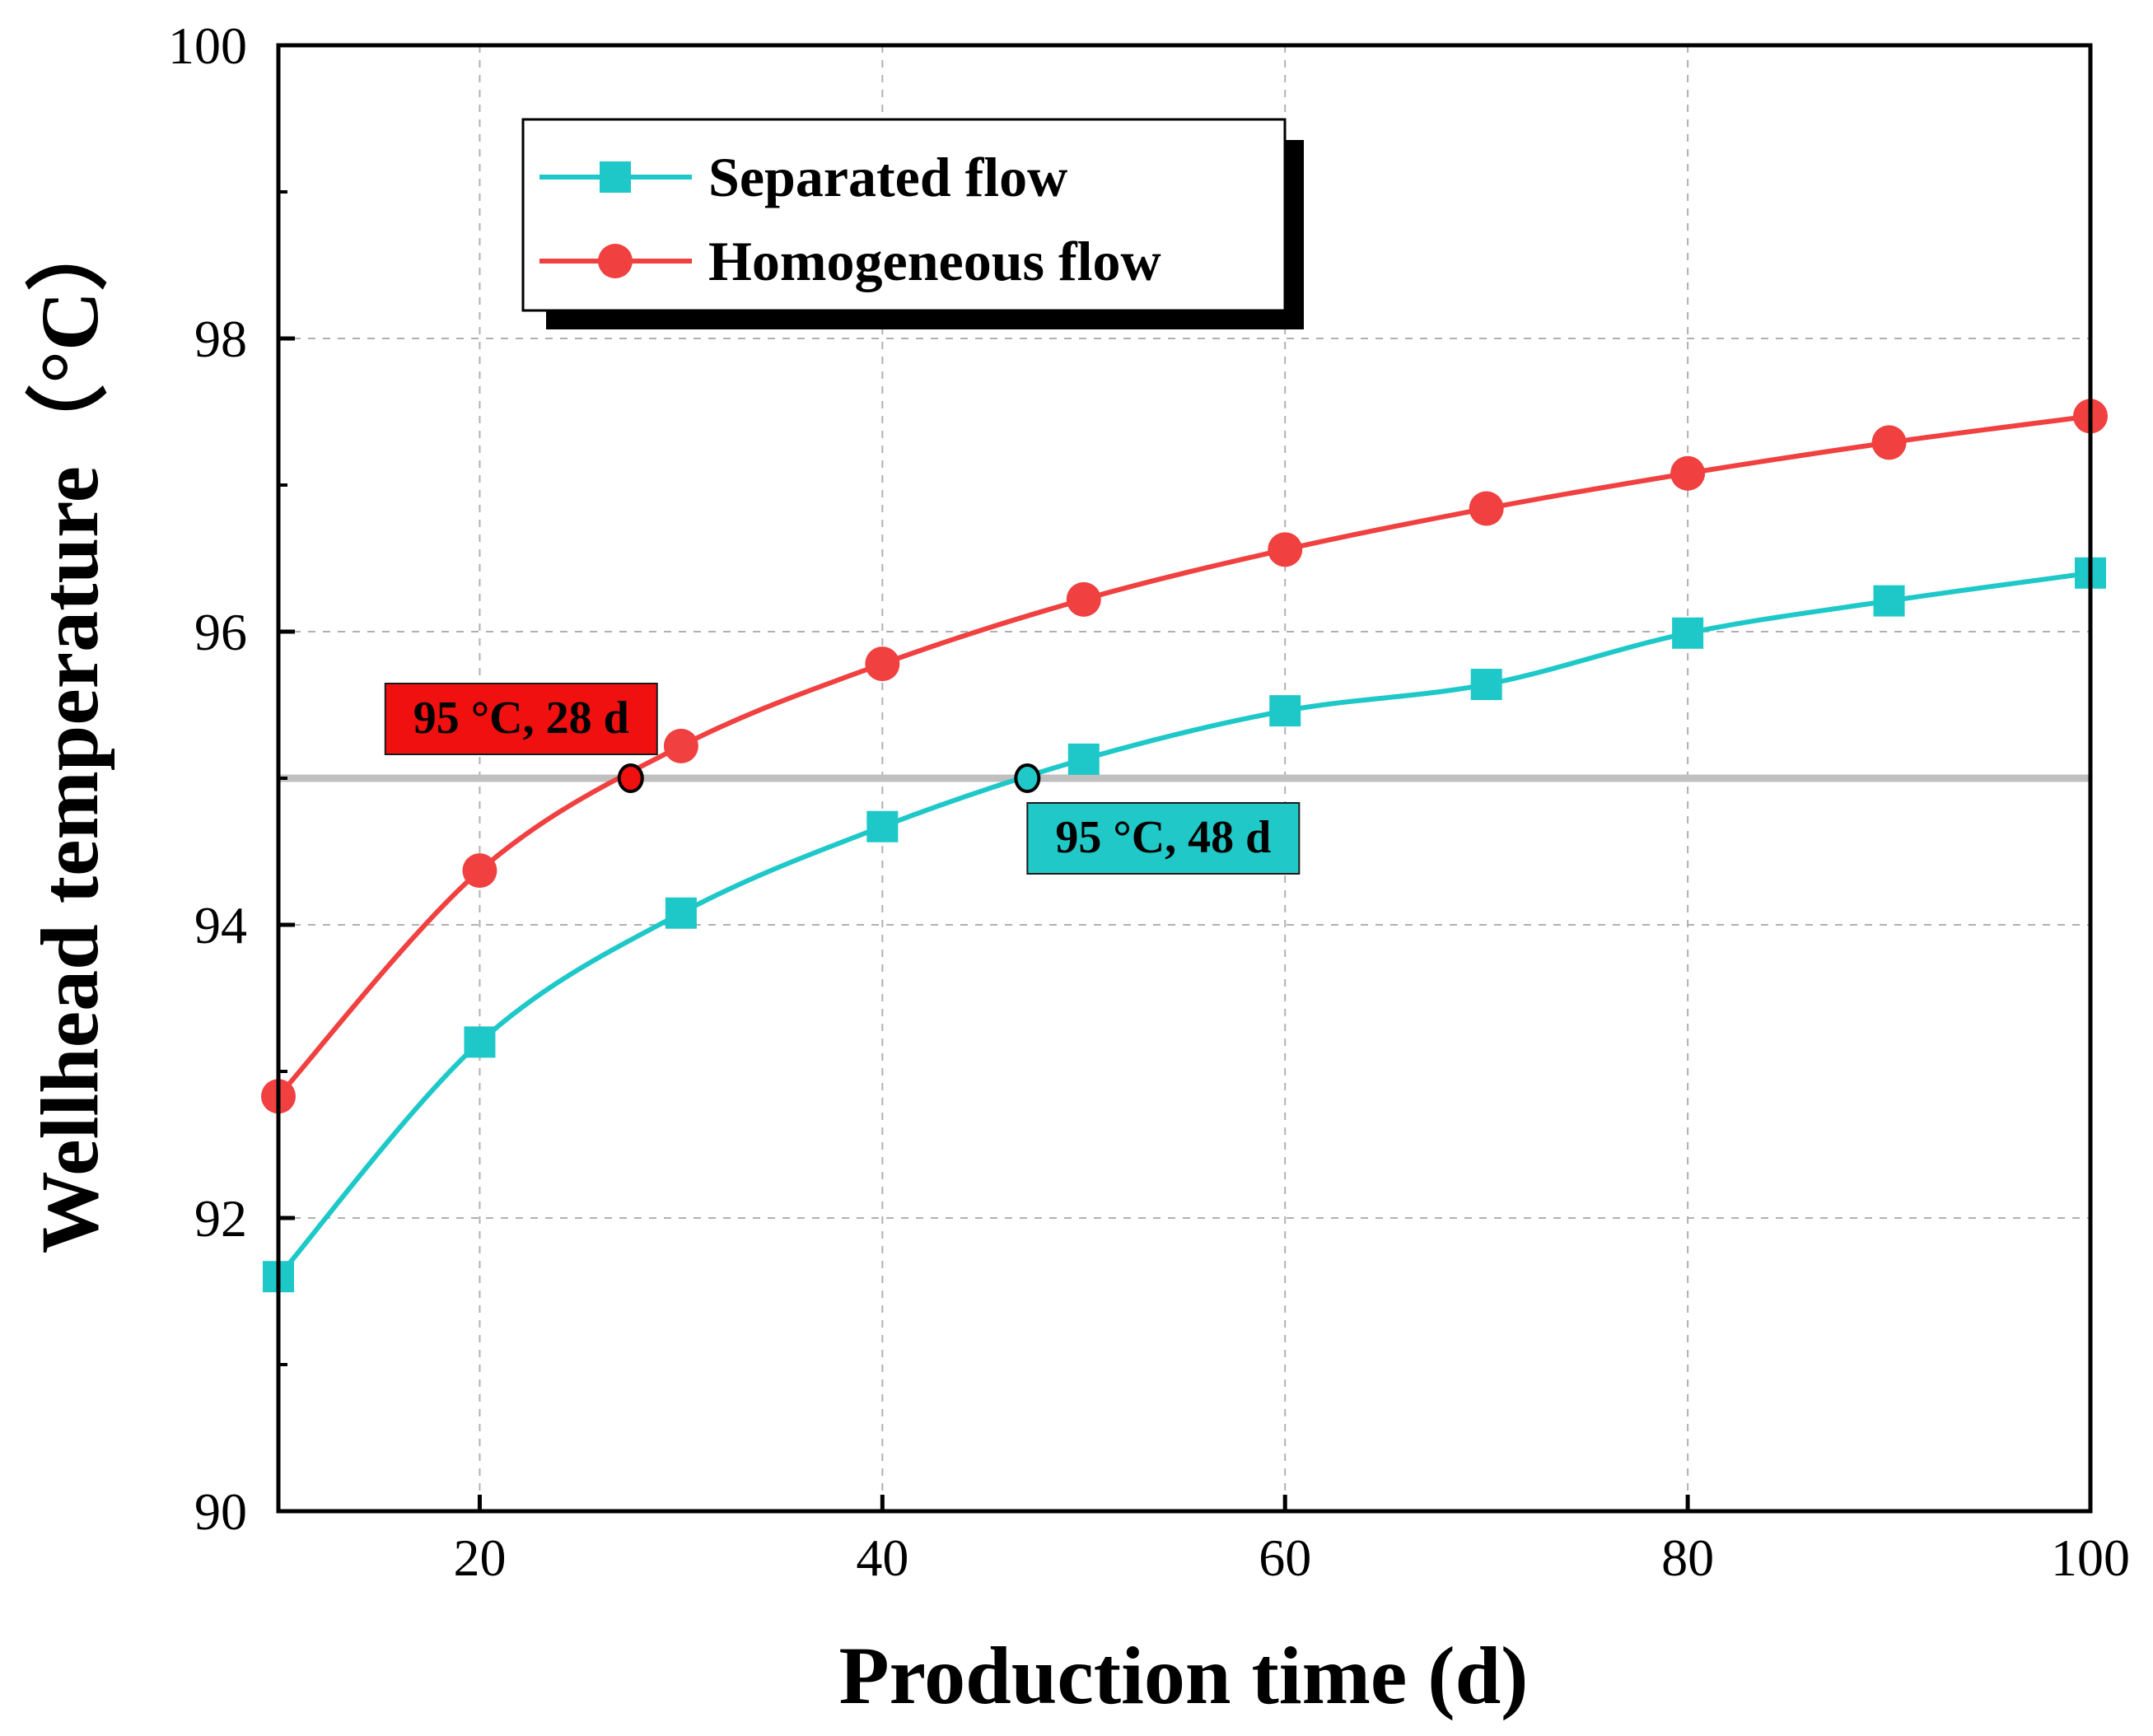  I want to click on legend-label-separated: Separated flow, so click(887, 177).